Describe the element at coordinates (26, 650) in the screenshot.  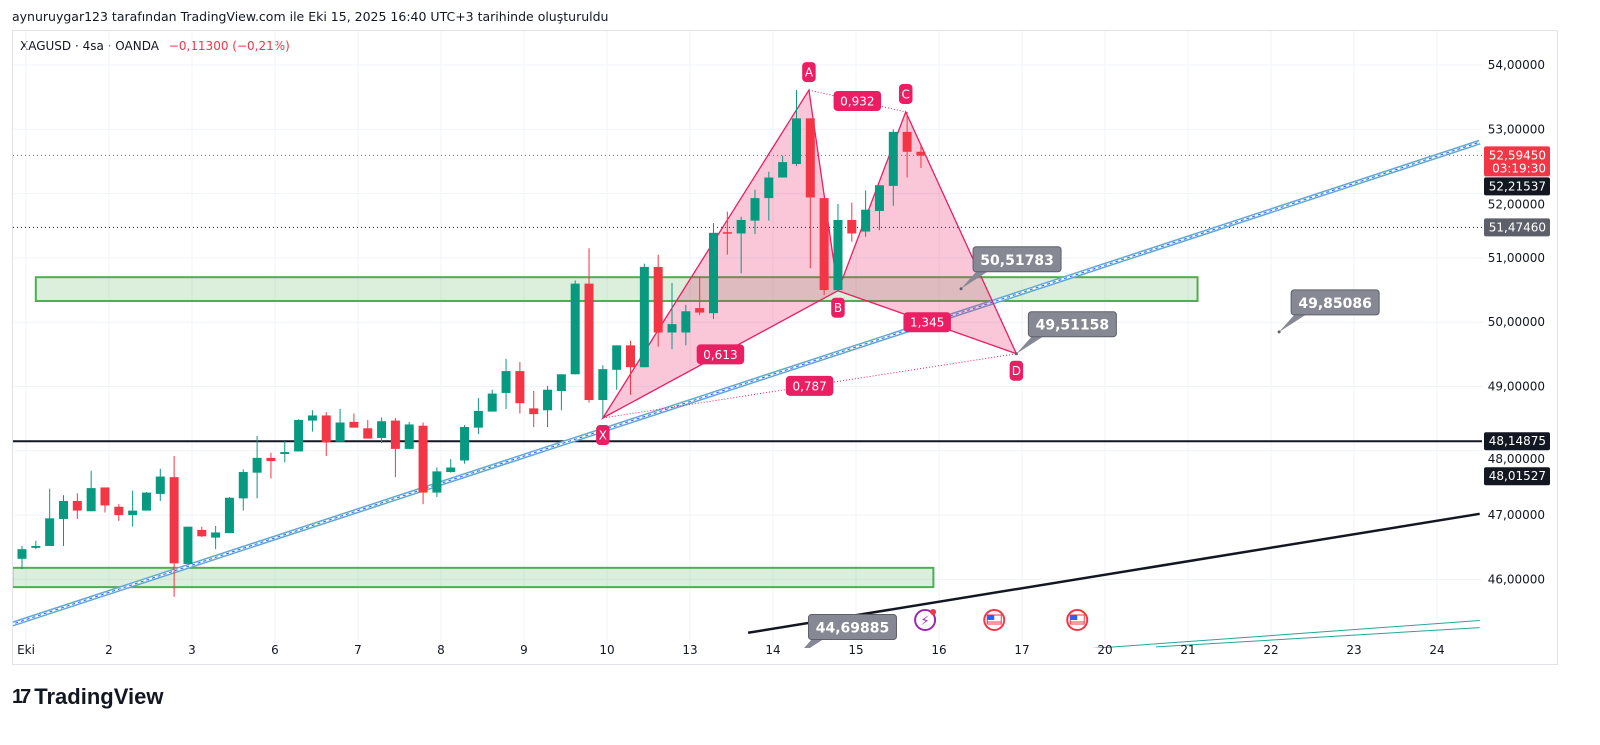
I see `x-tick-label: Eki` at that location.